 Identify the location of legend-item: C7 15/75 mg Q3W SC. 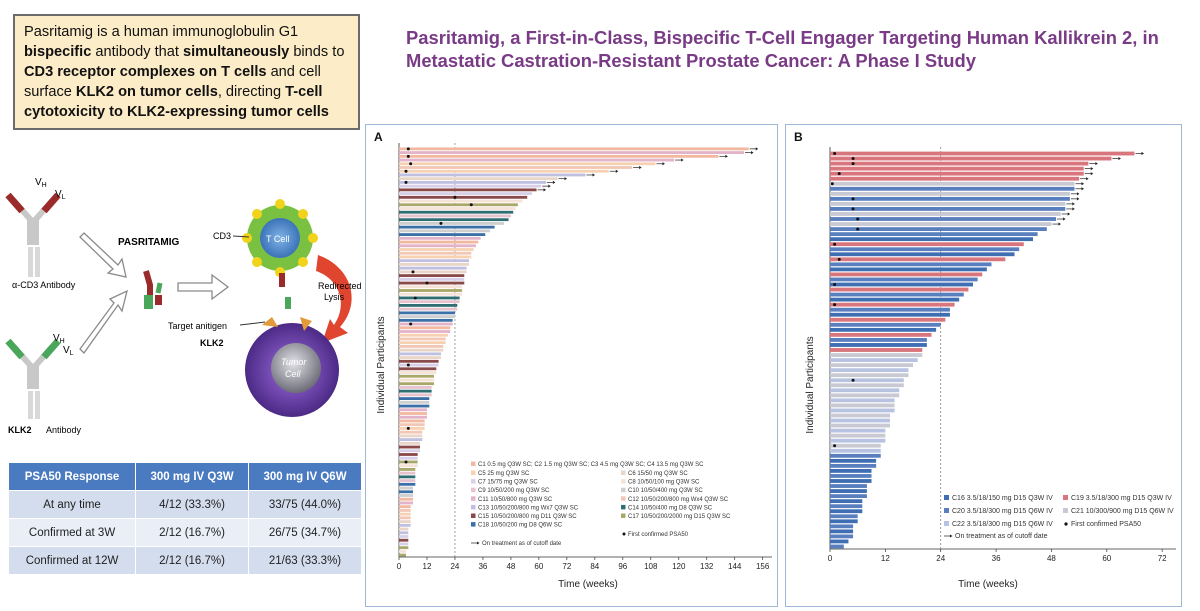
(508, 483).